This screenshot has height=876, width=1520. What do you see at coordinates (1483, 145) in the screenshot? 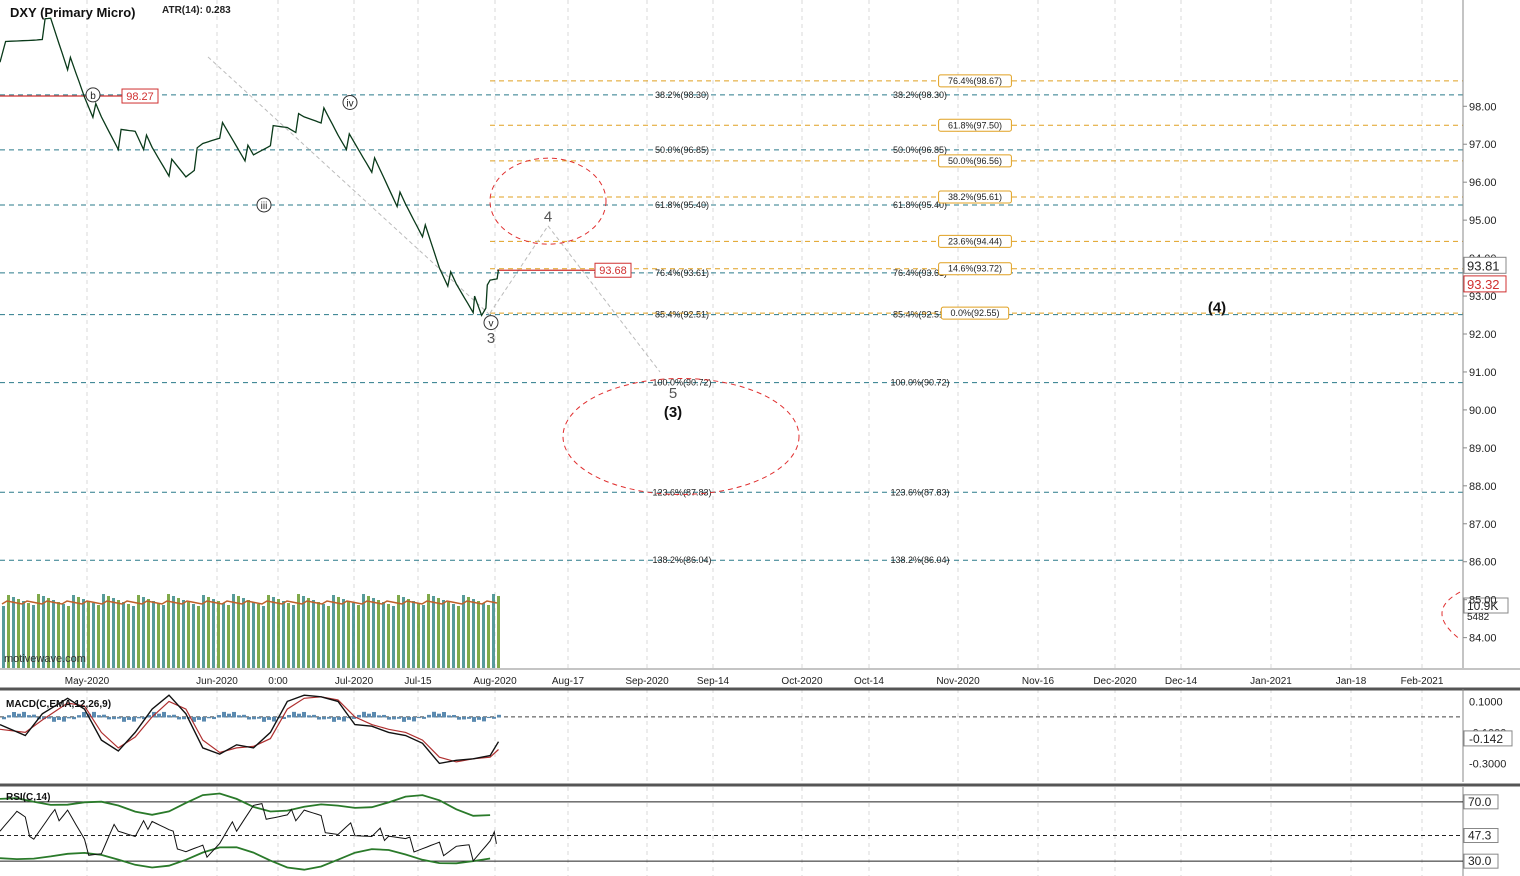
I see `price-tick-label: 97.00` at bounding box center [1483, 145].